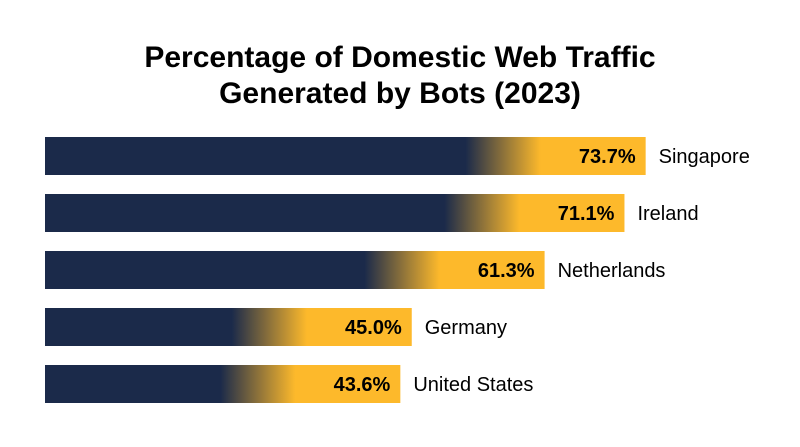  I want to click on category-label: Germany, so click(466, 328).